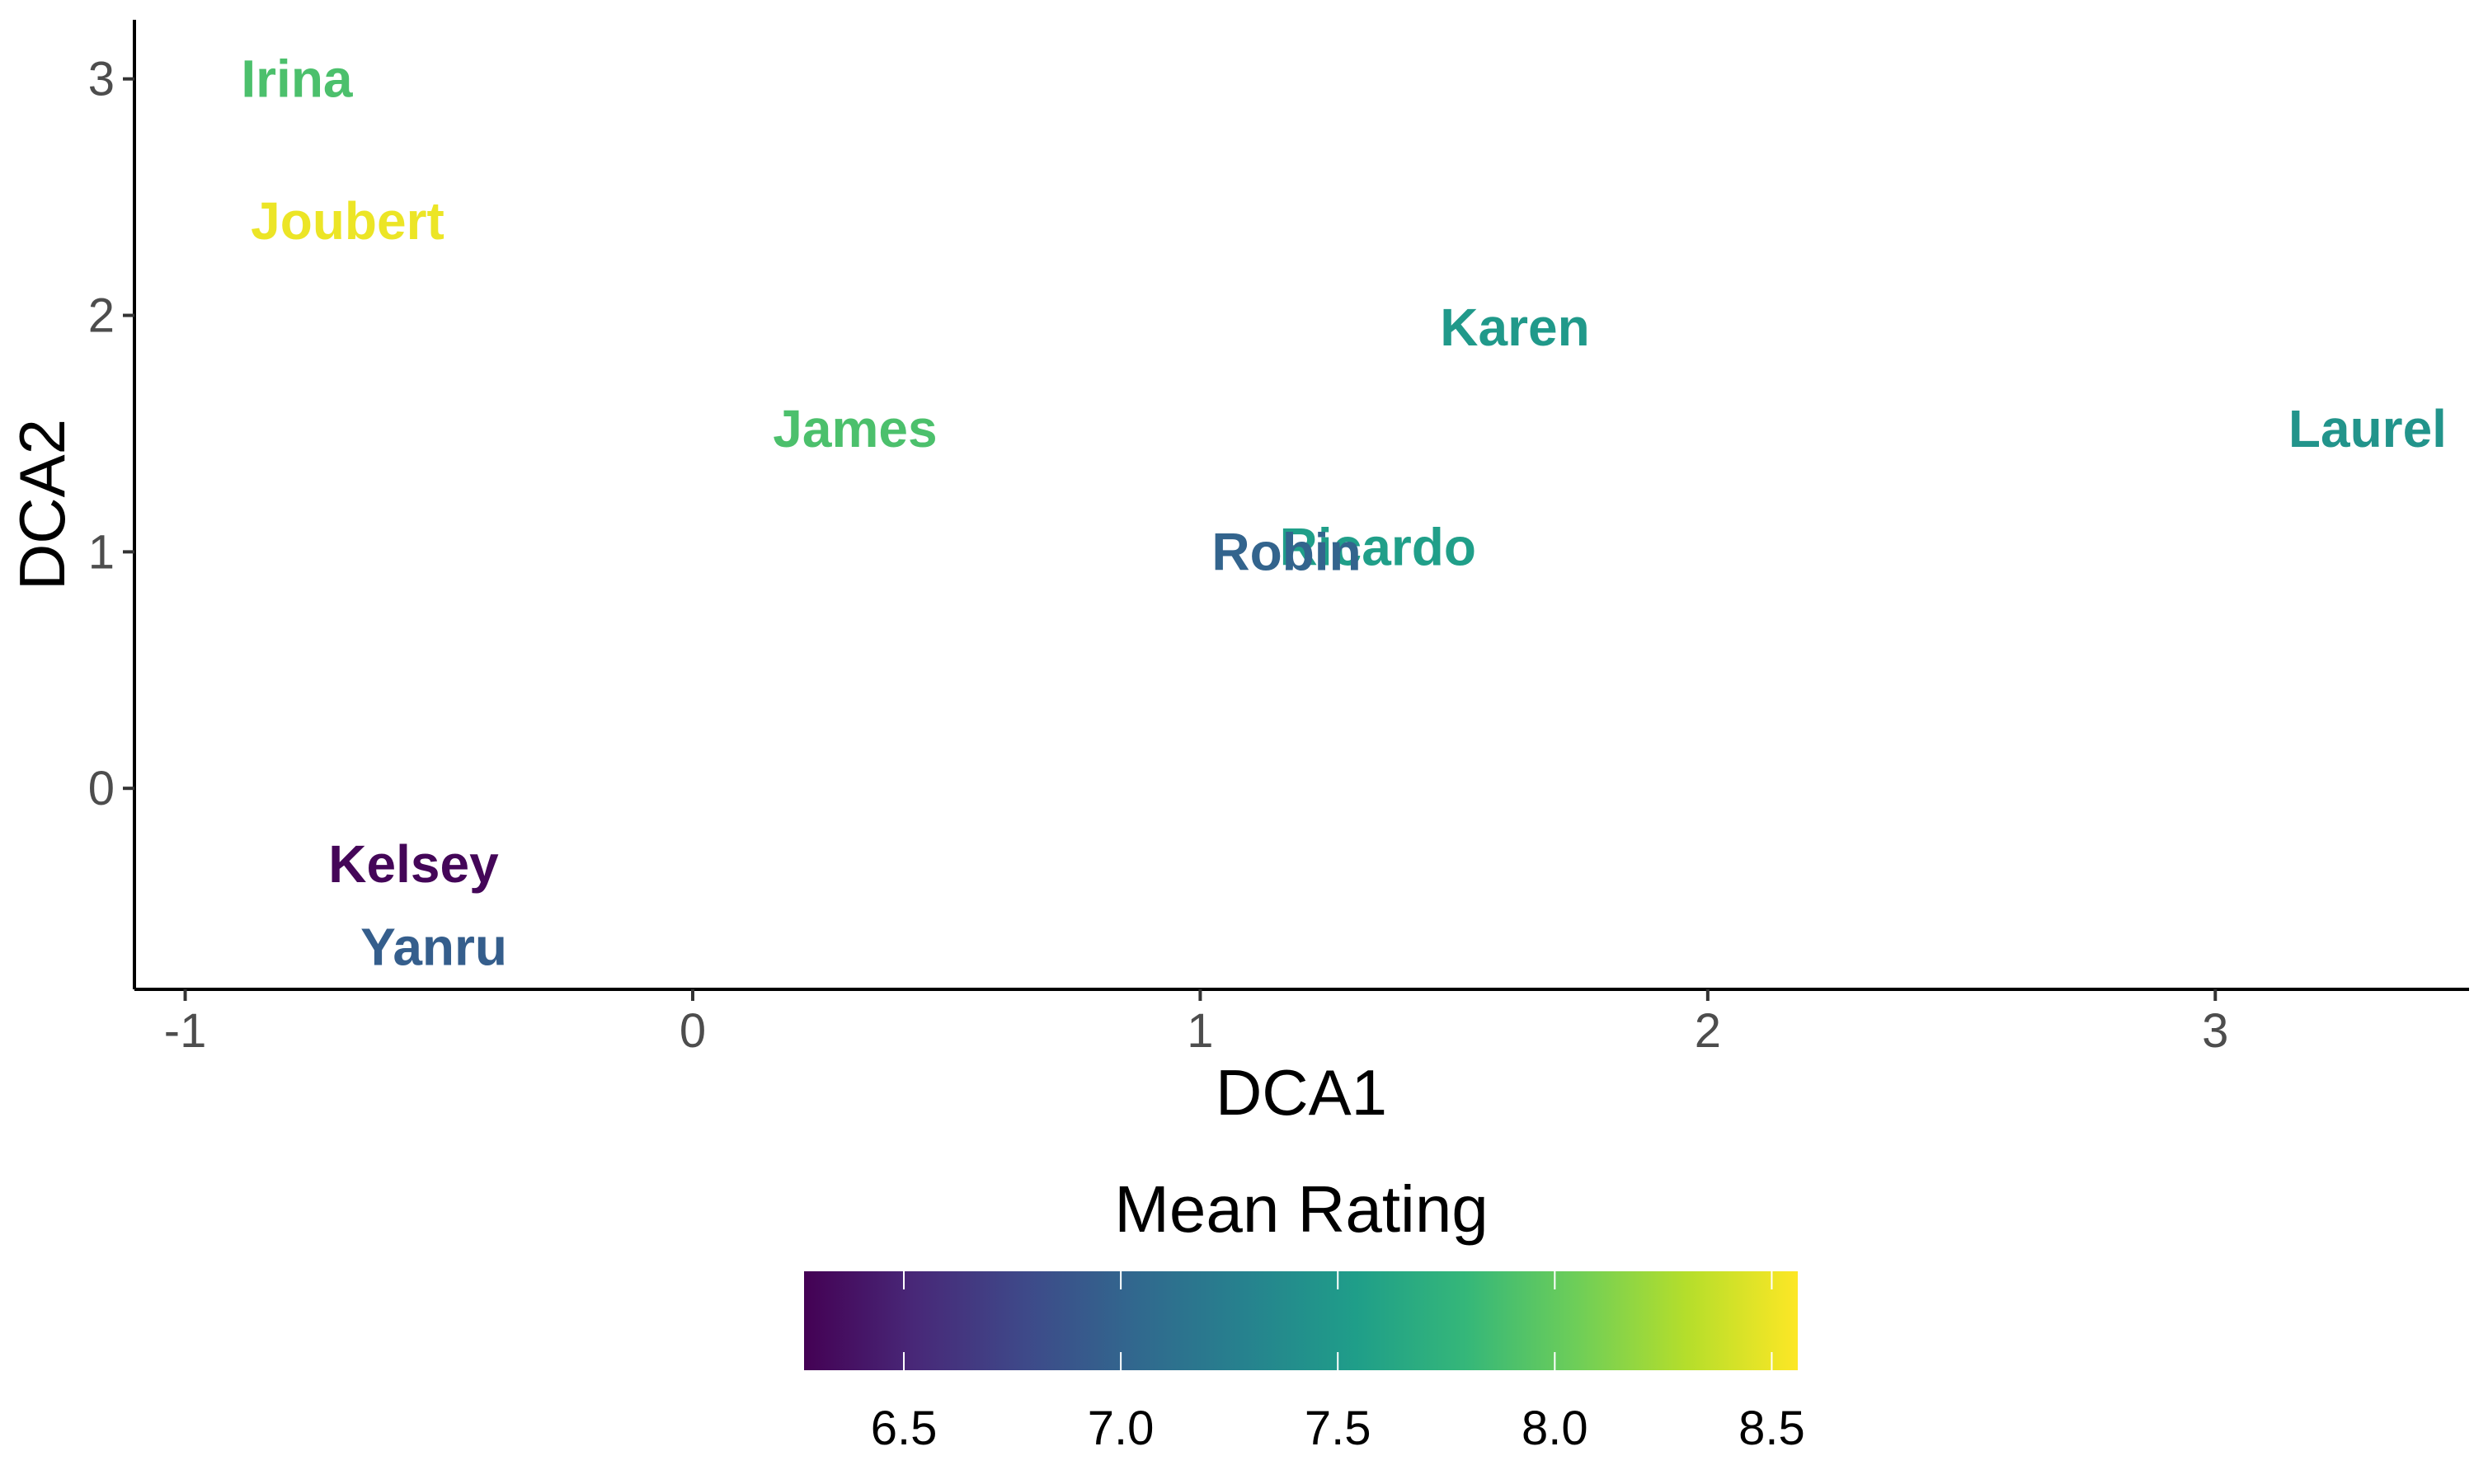  I want to click on colorbar-legend: Mean Rating 6.5 7.0 7.5 8.0 8.5, so click(1304, 1313).